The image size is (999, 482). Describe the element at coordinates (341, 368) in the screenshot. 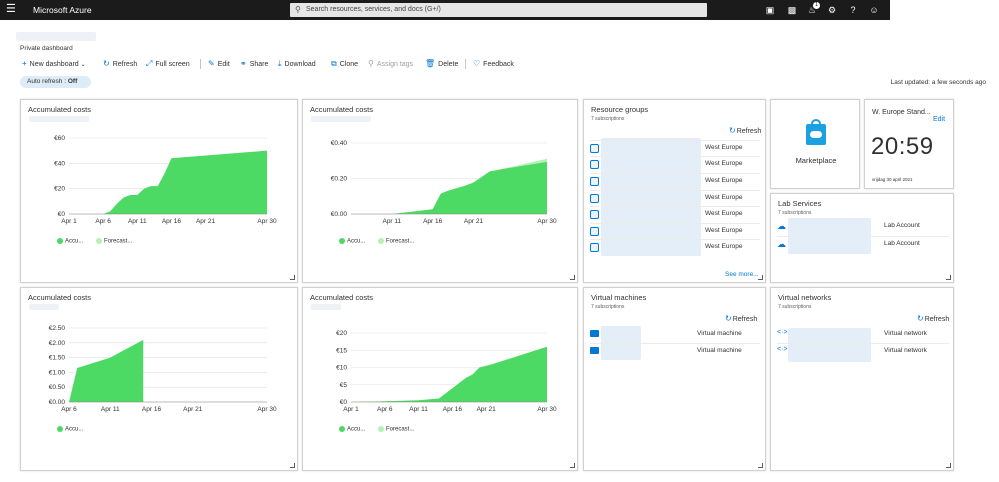

I see `y-tick-label: €10` at that location.